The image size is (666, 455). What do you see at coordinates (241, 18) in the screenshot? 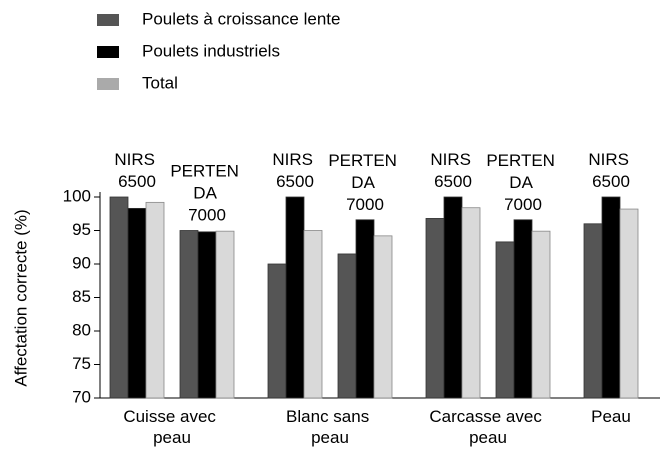
I see `legend-label: Poulets à croissance lente` at bounding box center [241, 18].